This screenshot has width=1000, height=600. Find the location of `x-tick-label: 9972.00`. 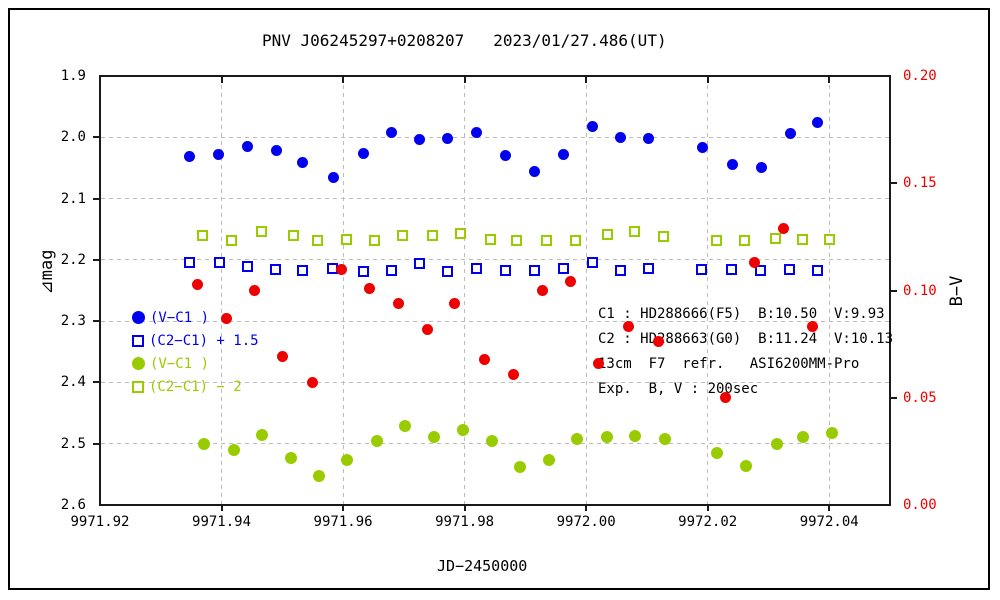

x-tick-label: 9972.00 is located at coordinates (586, 522).